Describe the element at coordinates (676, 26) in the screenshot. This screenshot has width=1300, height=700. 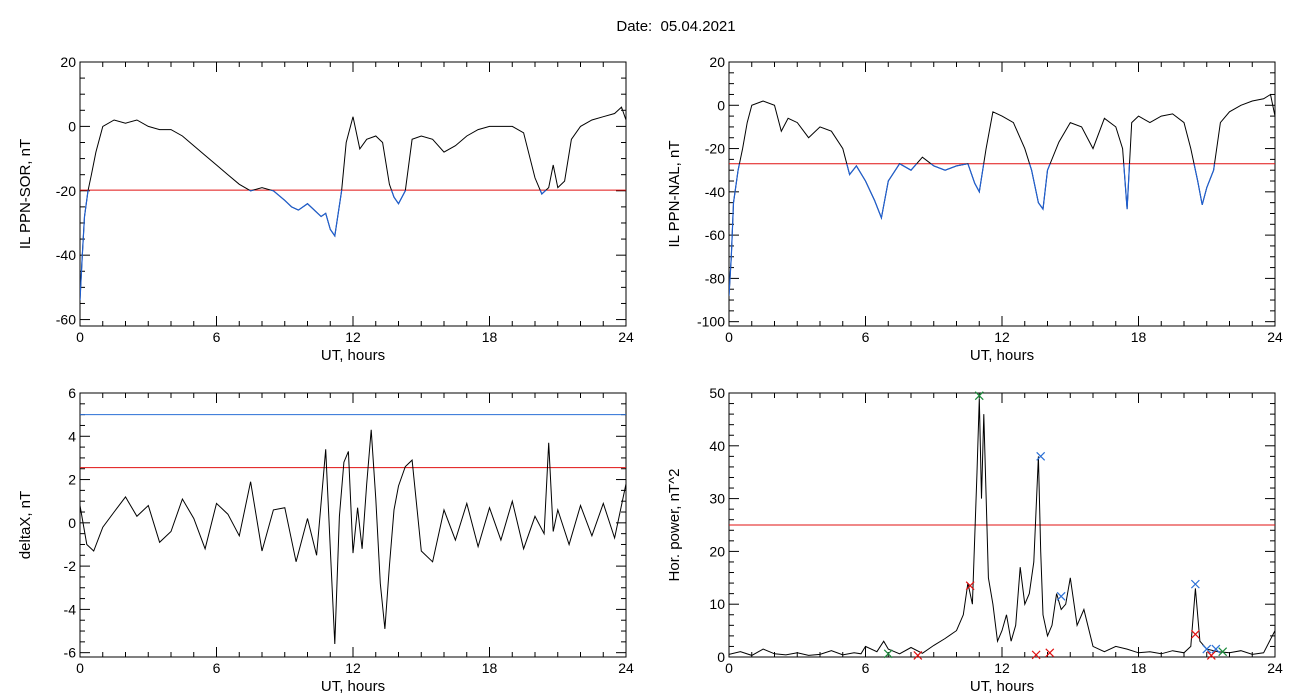
I see `page-title: Date: 05.04.2021` at that location.